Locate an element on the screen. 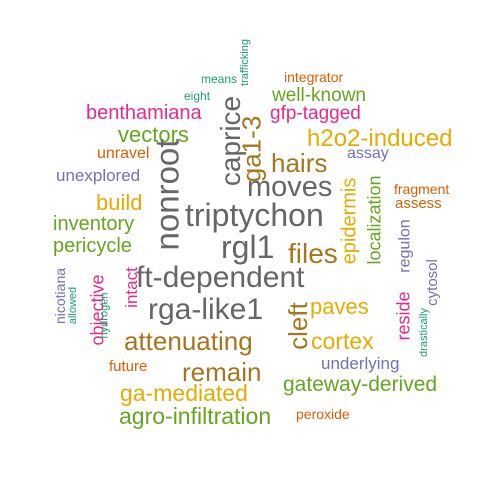 Image resolution: width=500 pixels, height=500 pixels. word-moves: moves is located at coordinates (290, 187).